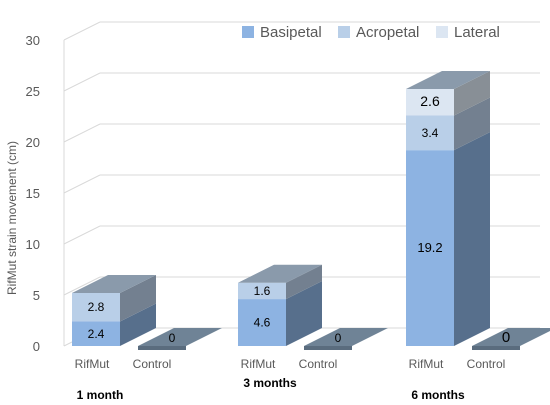  What do you see at coordinates (33, 91) in the screenshot?
I see `y-tick-label: 25` at bounding box center [33, 91].